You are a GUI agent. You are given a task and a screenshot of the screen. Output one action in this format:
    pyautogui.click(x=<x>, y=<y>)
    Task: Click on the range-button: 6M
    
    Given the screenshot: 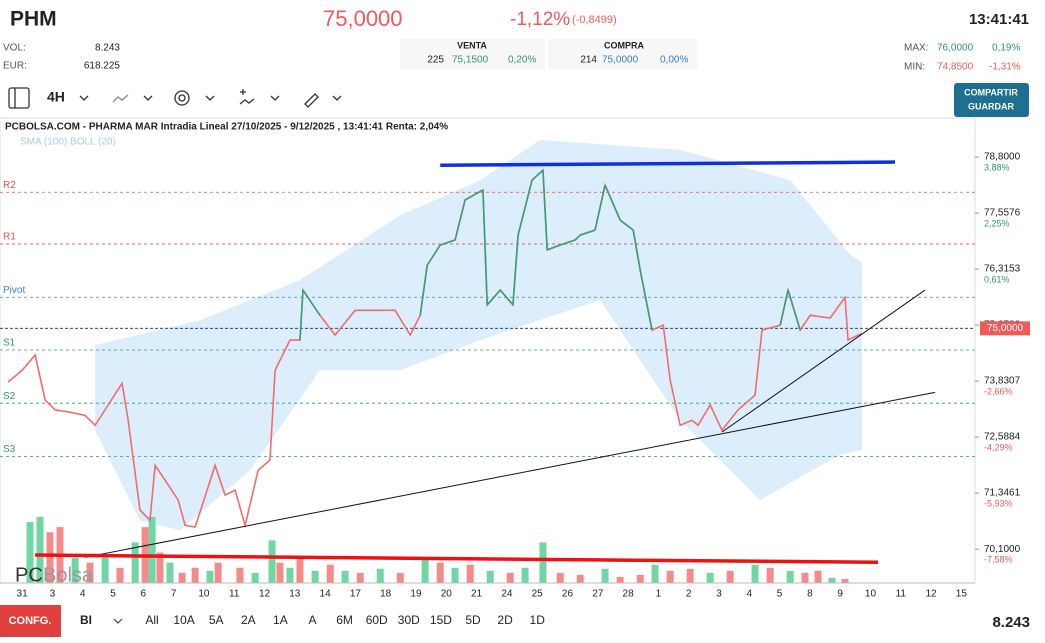 What is the action you would take?
    pyautogui.click(x=344, y=620)
    